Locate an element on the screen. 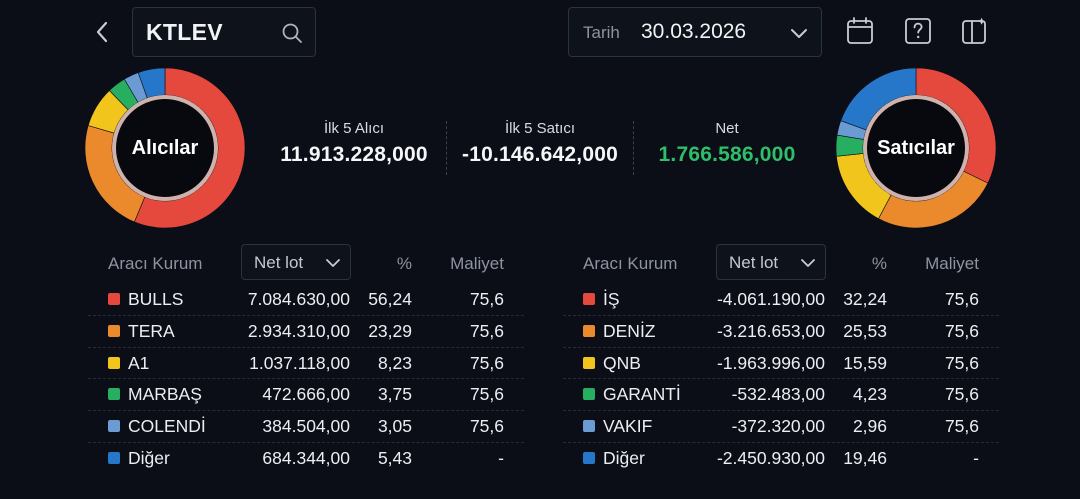  broker-name: A1 is located at coordinates (139, 362).